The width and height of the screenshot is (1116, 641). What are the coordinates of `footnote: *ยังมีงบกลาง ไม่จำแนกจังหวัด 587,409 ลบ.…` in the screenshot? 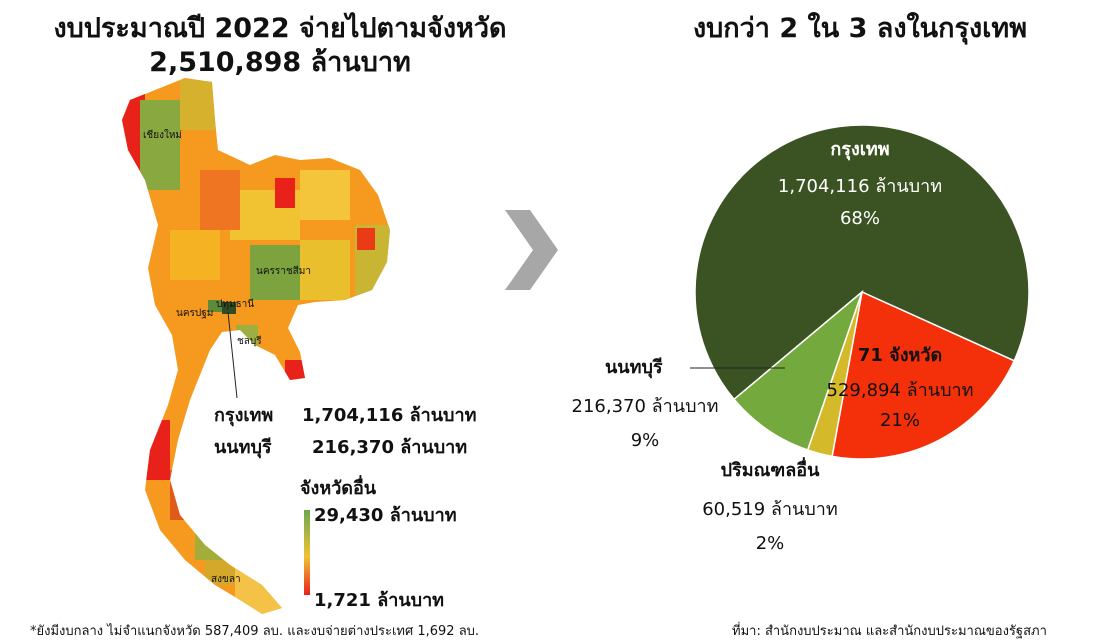 It's located at (255, 631).